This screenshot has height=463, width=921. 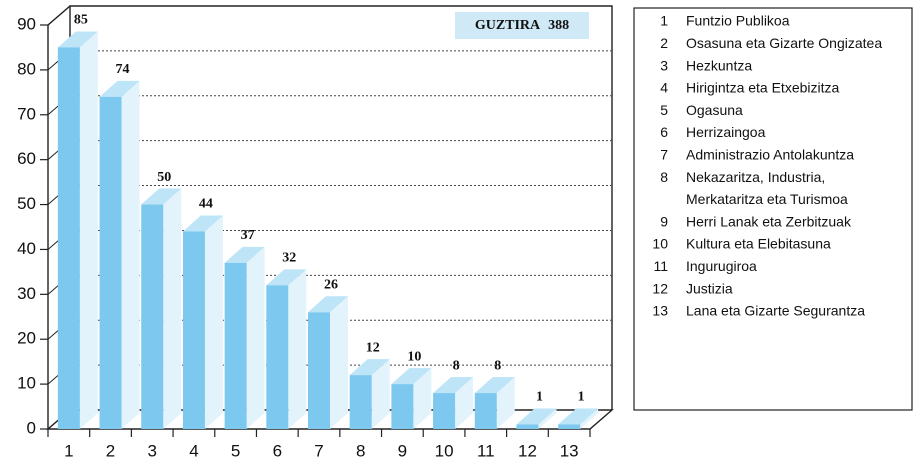 What do you see at coordinates (660, 266) in the screenshot?
I see `legend-key: 11` at bounding box center [660, 266].